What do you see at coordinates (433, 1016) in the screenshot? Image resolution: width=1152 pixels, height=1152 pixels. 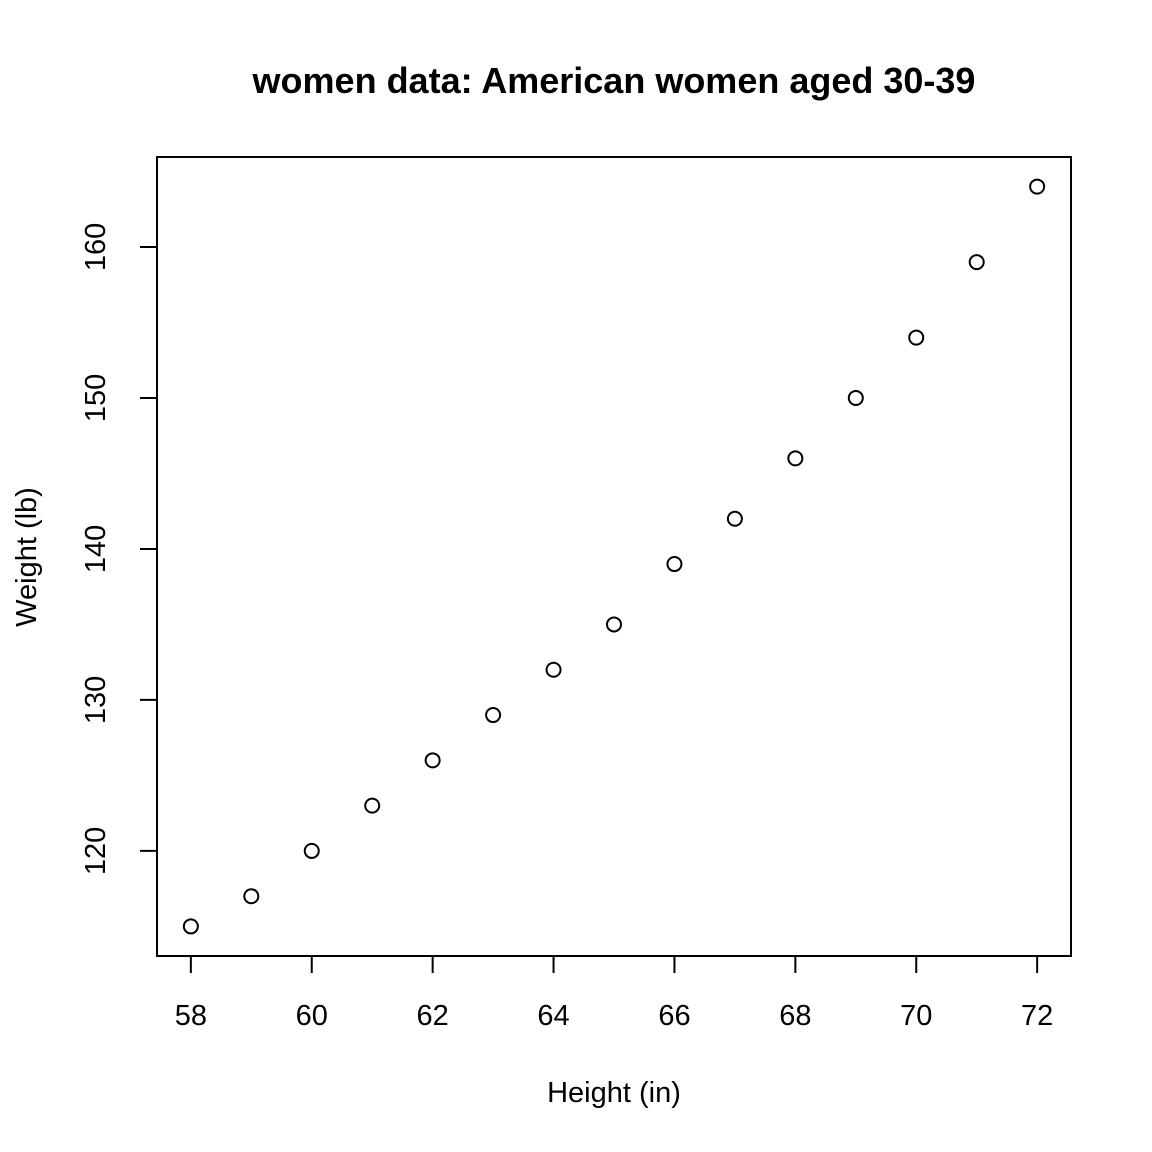 I see `x-tick-label: 62` at bounding box center [433, 1016].